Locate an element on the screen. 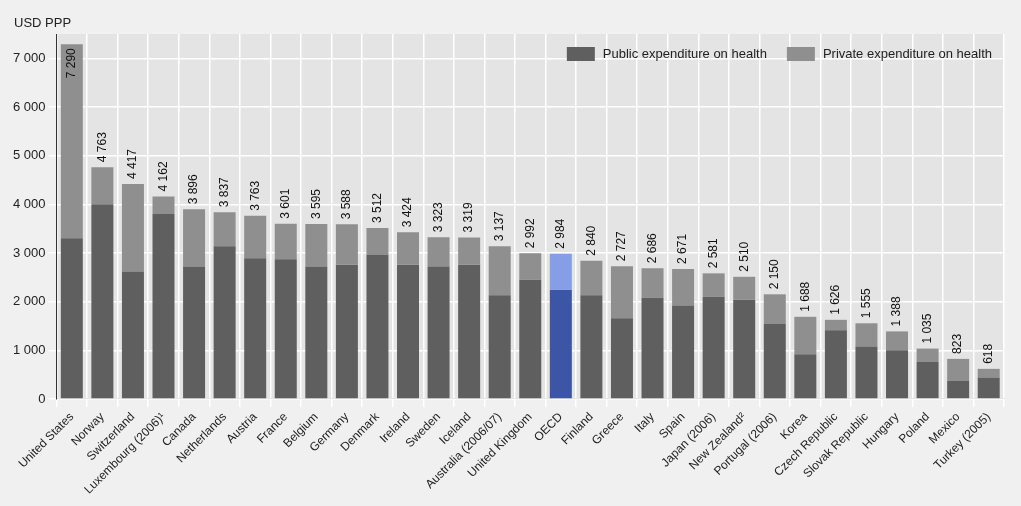  total-label: 4 162 is located at coordinates (162, 176).